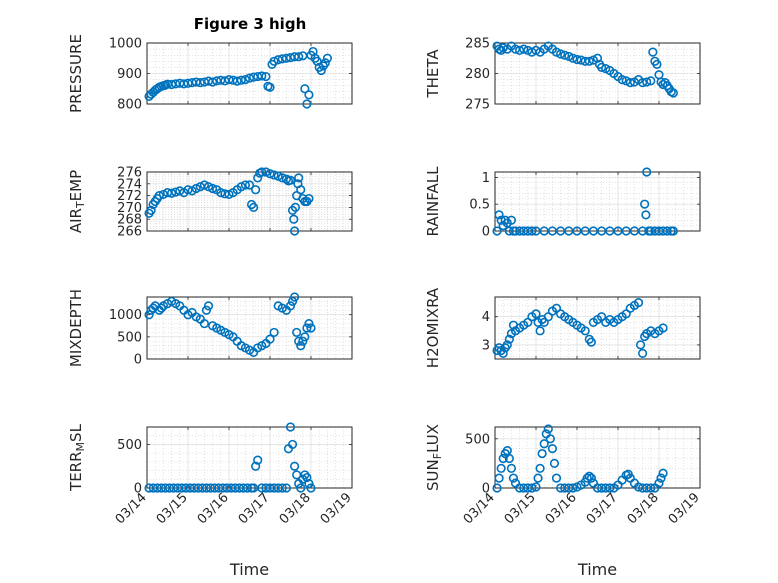 The image size is (778, 583). Describe the element at coordinates (129, 232) in the screenshot. I see `y-tick-label: 266` at that location.